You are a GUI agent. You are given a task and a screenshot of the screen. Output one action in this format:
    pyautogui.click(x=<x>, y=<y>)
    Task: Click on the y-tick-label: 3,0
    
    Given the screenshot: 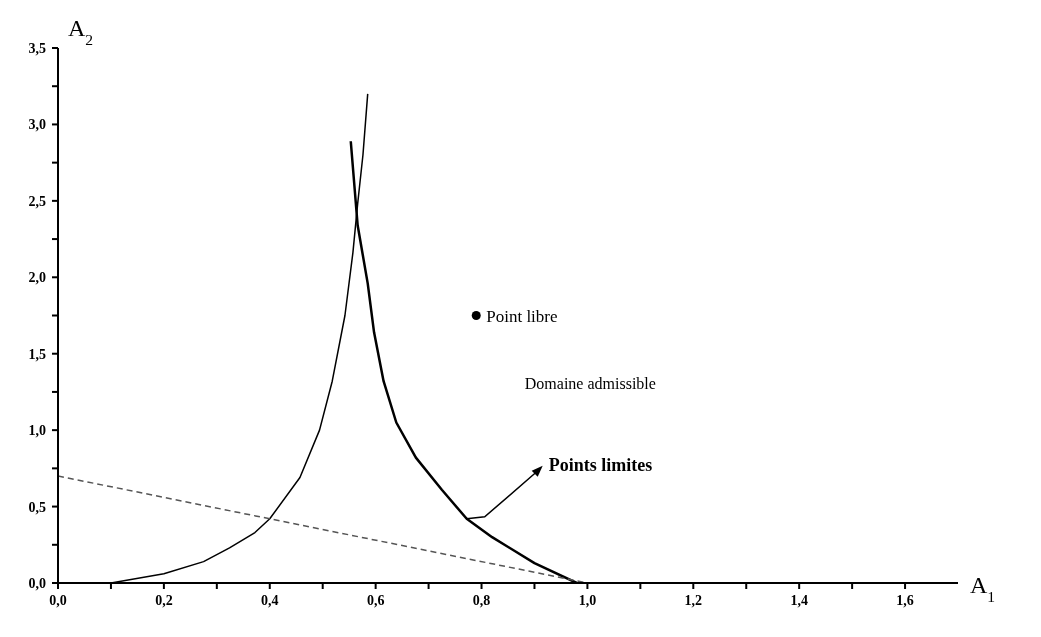 What is the action you would take?
    pyautogui.click(x=37, y=125)
    